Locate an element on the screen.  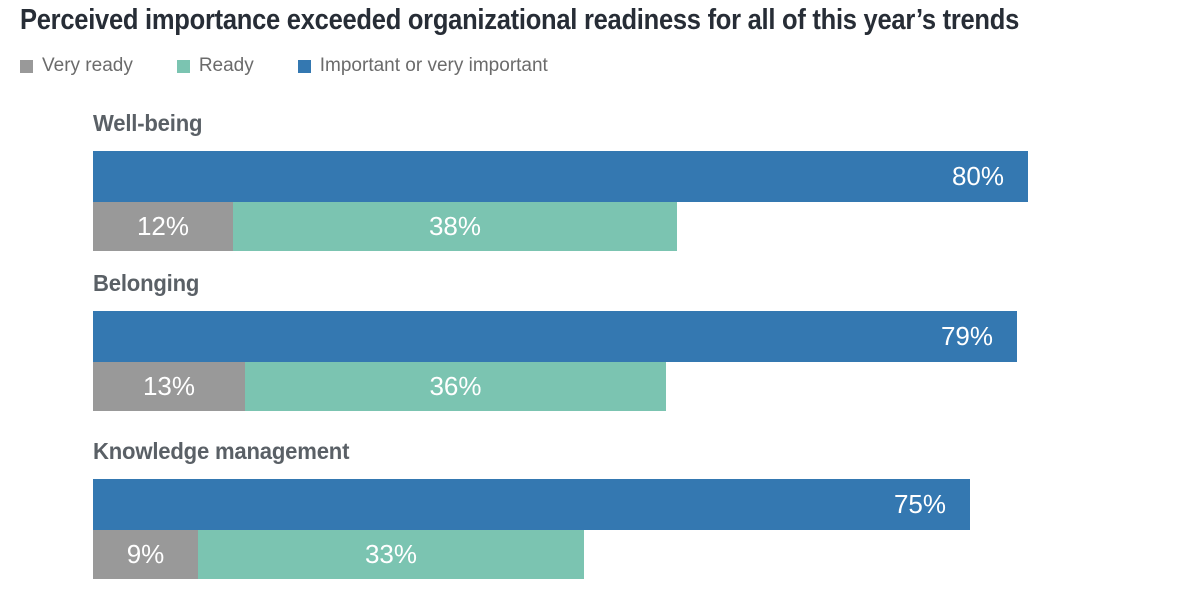
very-ready-segment-value-label: 9% is located at coordinates (145, 554).